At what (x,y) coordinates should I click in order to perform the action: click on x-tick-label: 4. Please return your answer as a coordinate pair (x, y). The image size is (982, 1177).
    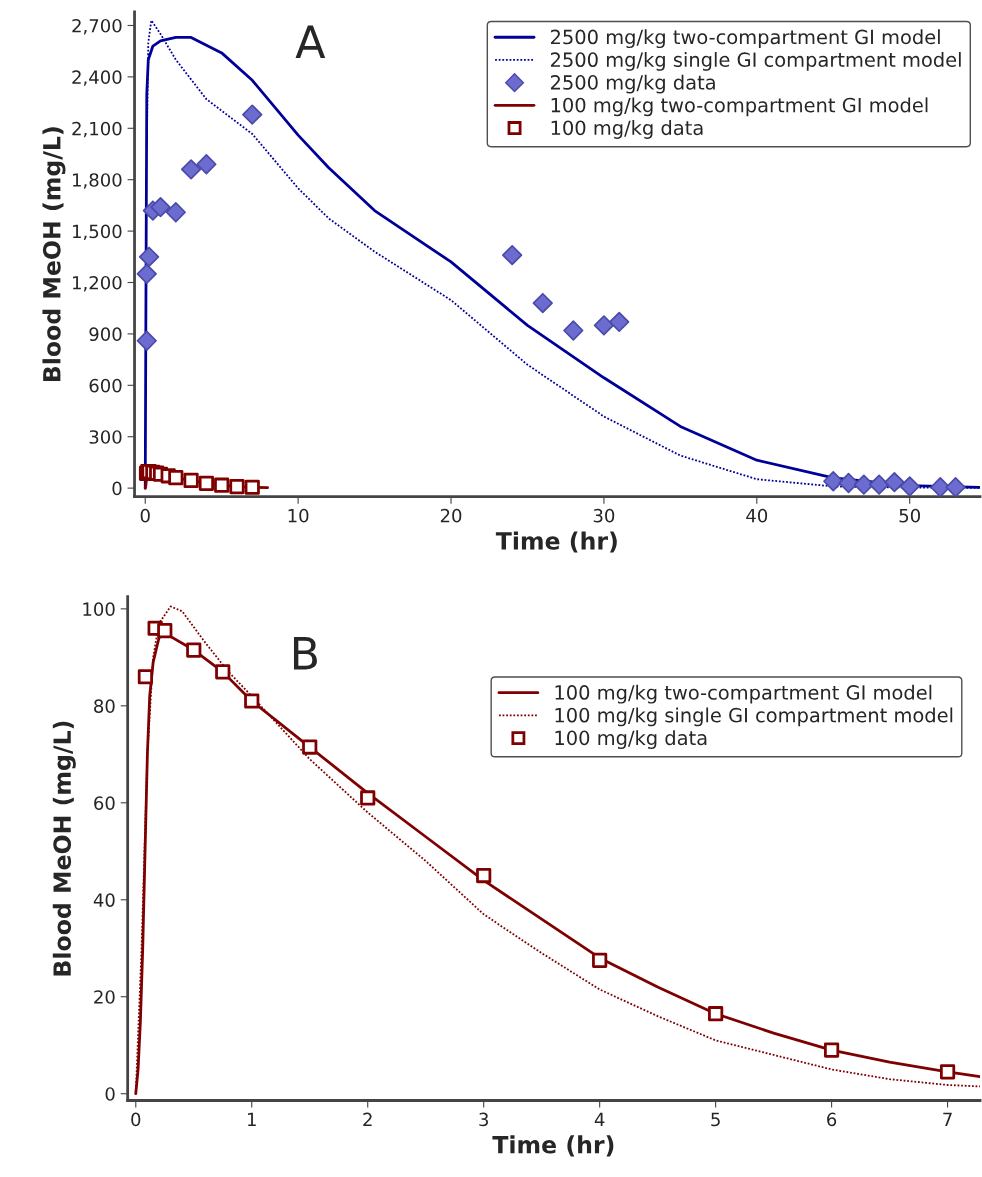
    Looking at the image, I should click on (599, 1119).